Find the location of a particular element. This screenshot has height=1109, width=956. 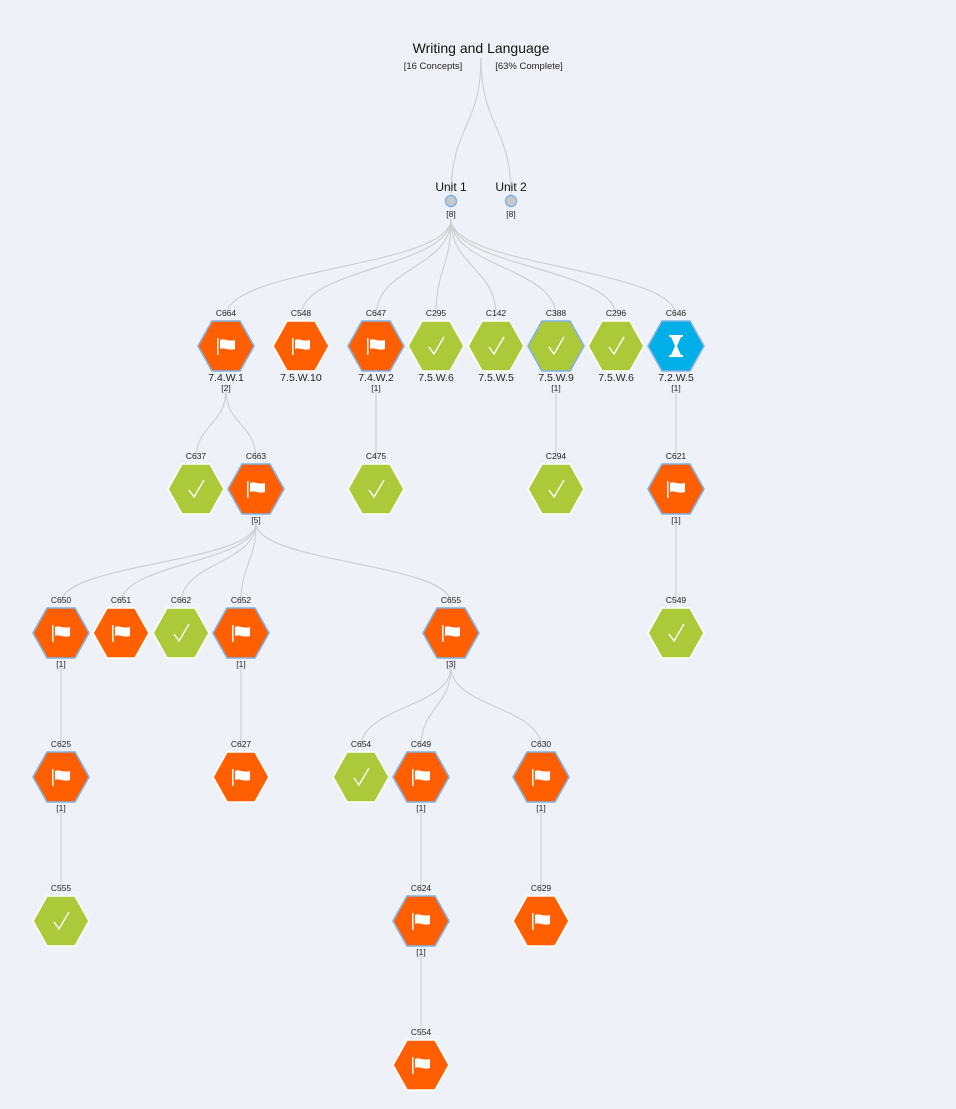

node-code: C655 is located at coordinates (451, 600).